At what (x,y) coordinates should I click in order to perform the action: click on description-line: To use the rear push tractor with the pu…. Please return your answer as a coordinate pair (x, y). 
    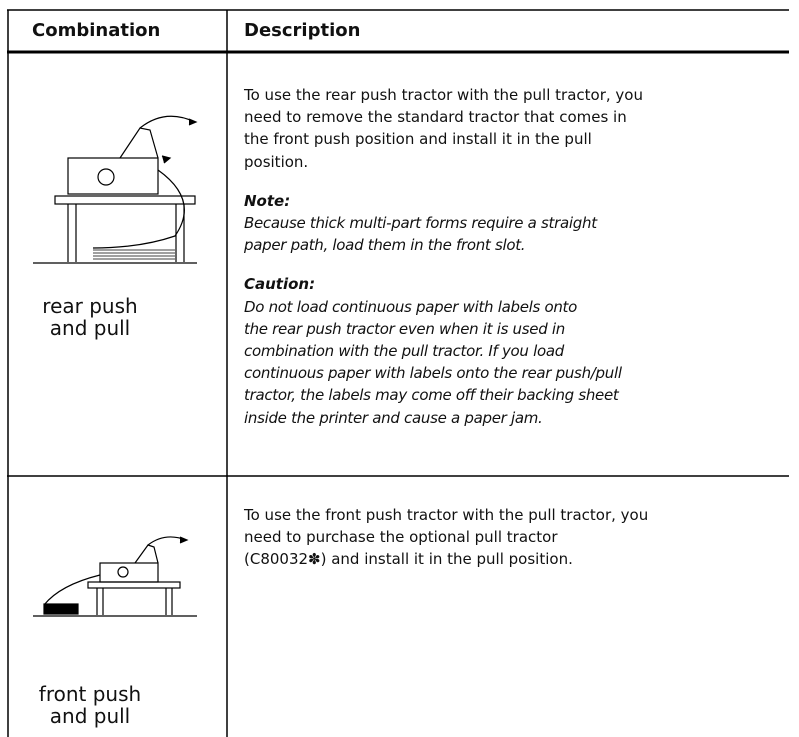
    Looking at the image, I should click on (443, 95).